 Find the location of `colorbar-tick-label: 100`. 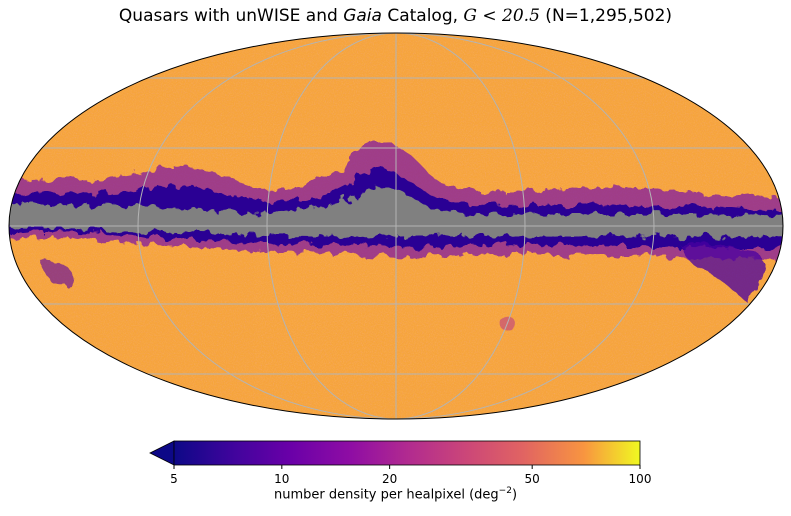

colorbar-tick-label: 100 is located at coordinates (640, 479).